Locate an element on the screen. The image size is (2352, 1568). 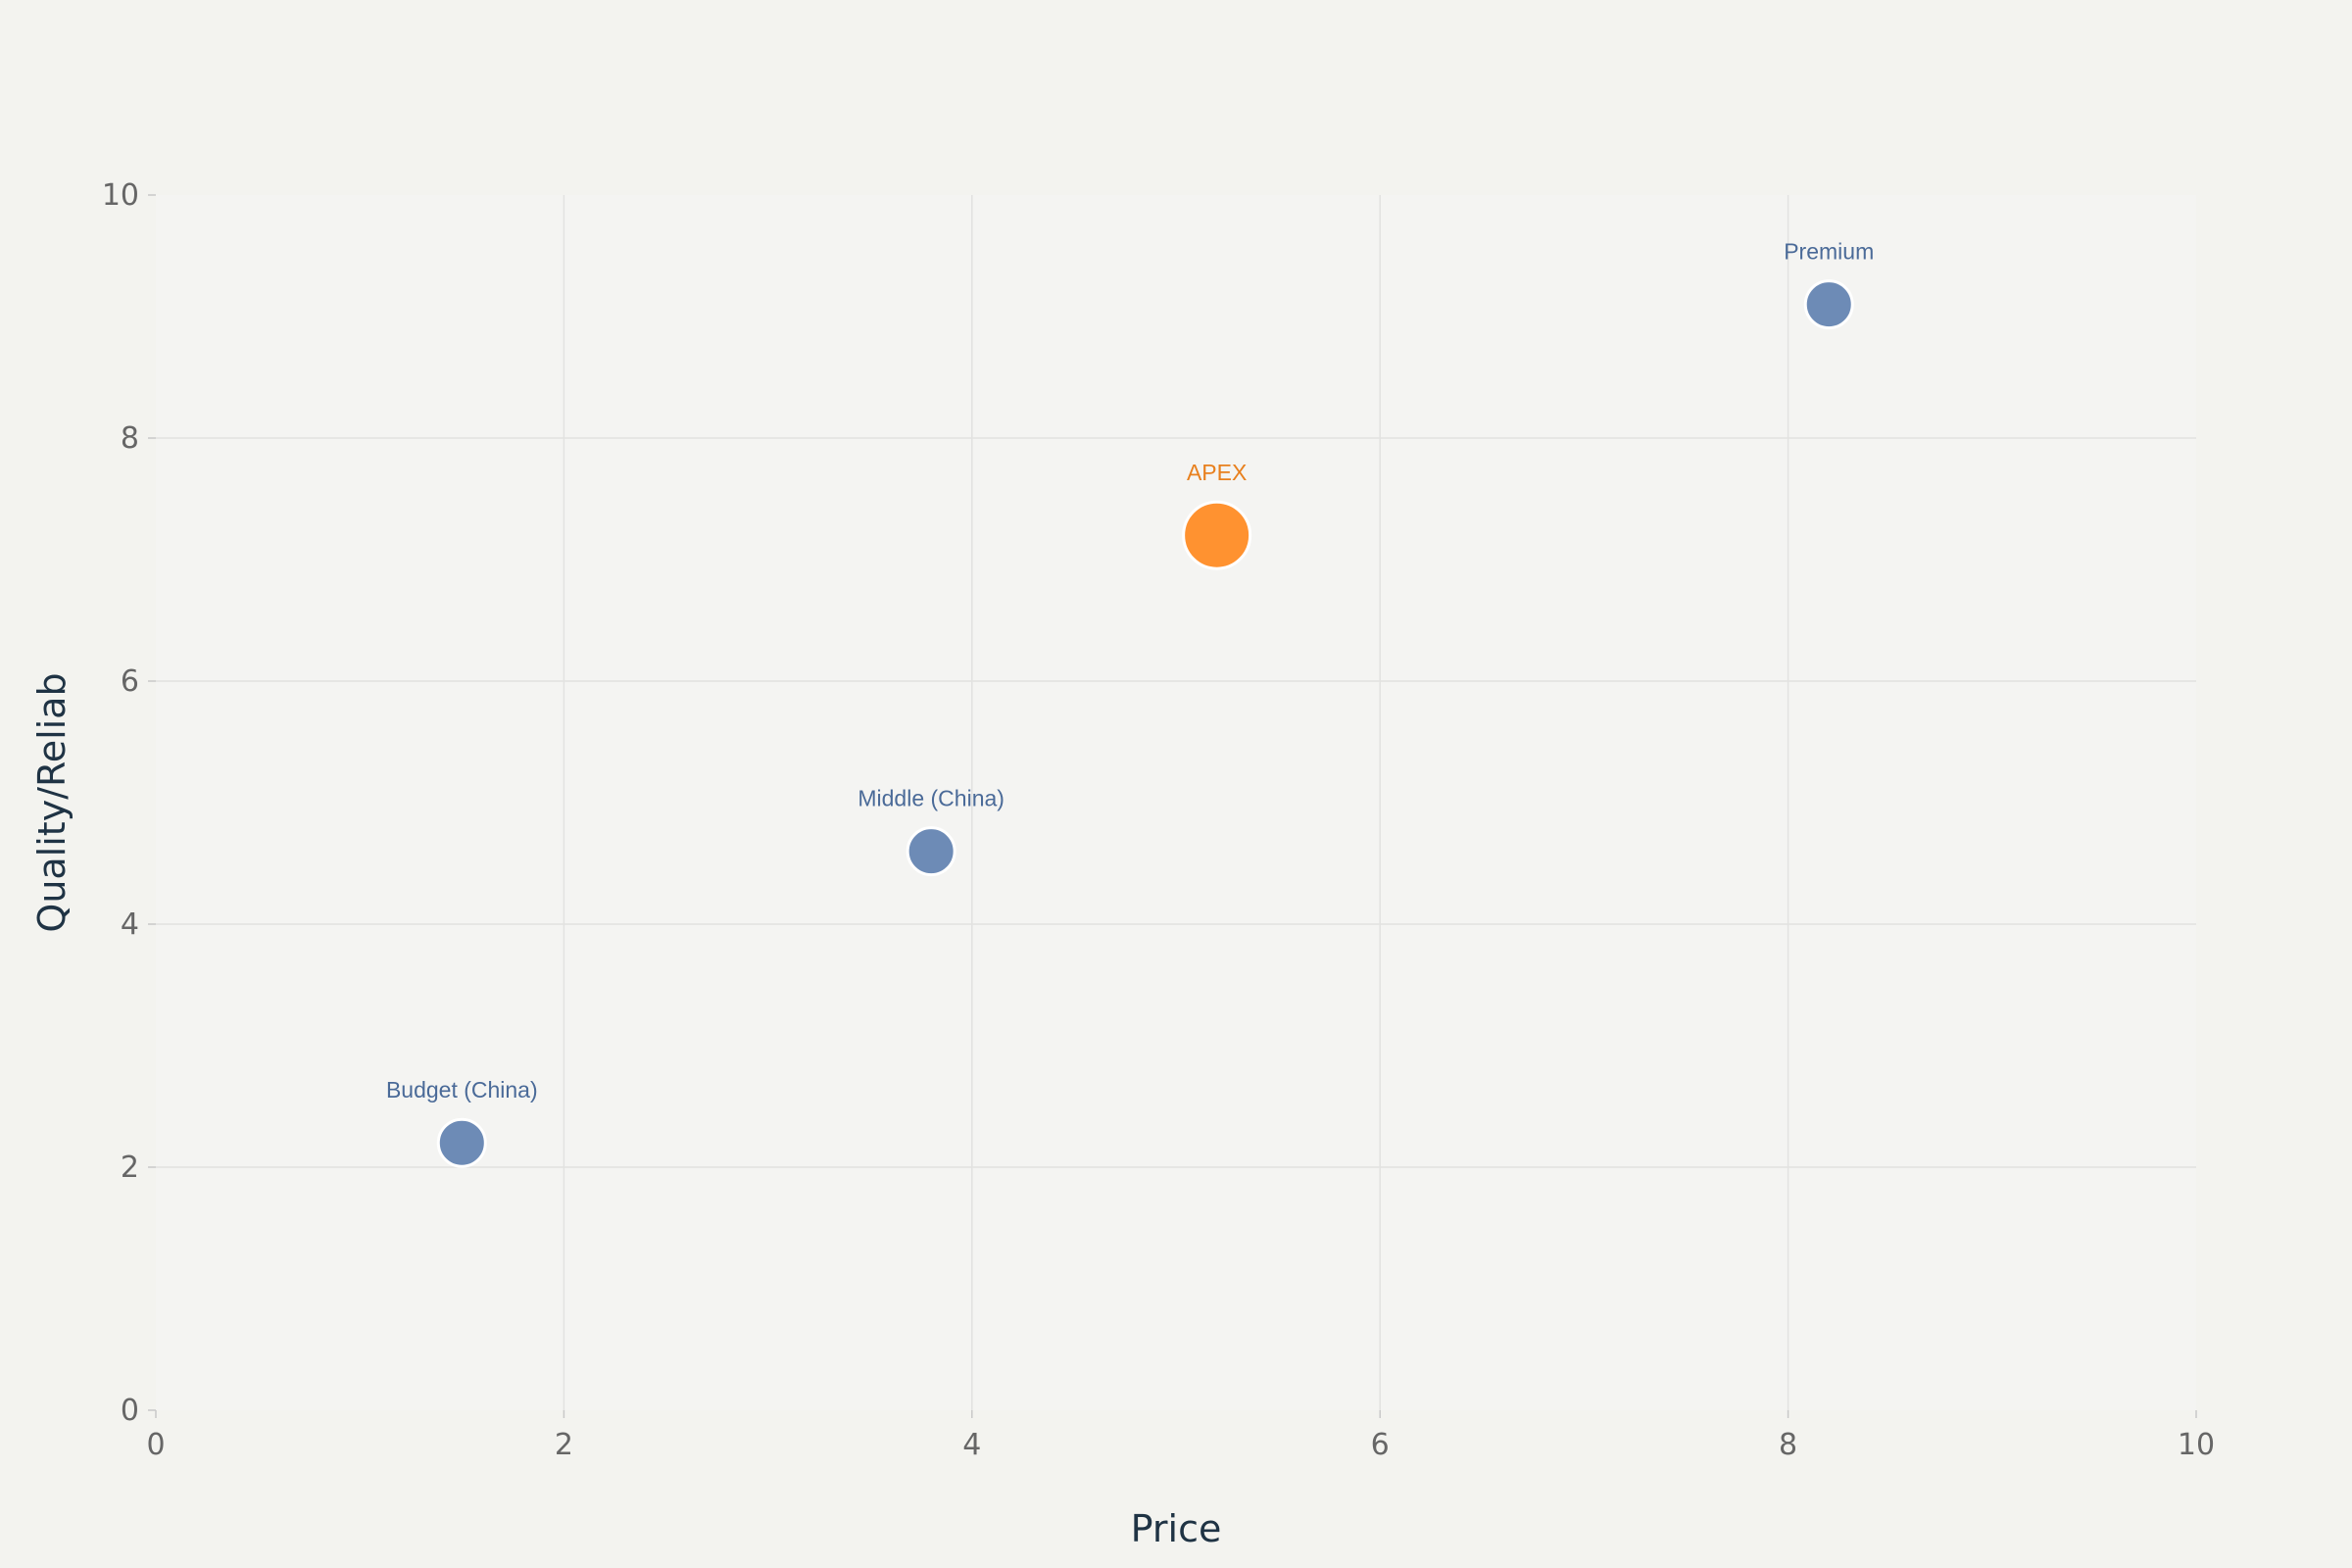
y-axis: 0 2 4 6 8 10 is located at coordinates (129, 803).